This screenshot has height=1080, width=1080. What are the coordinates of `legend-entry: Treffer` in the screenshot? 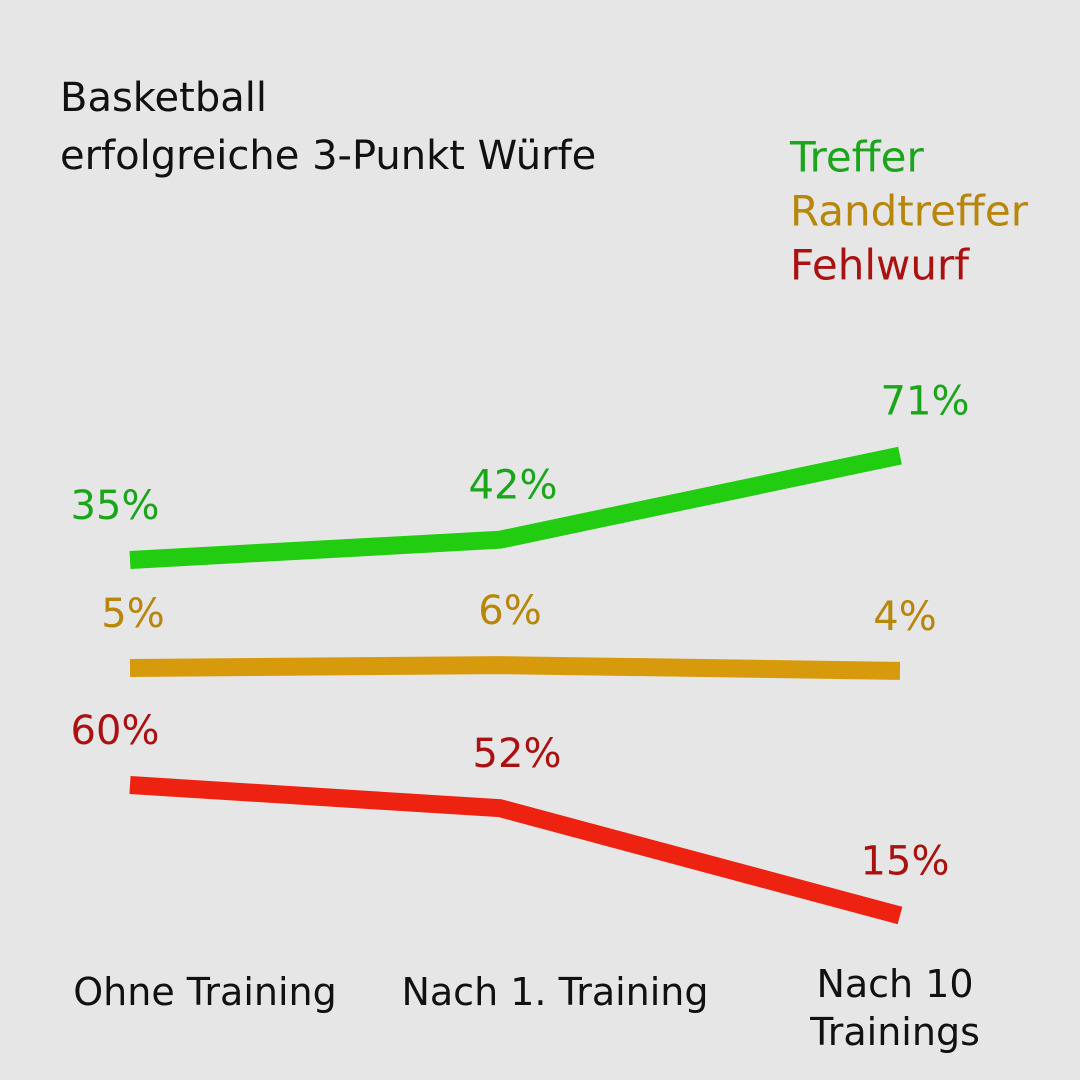 It's located at (856, 157).